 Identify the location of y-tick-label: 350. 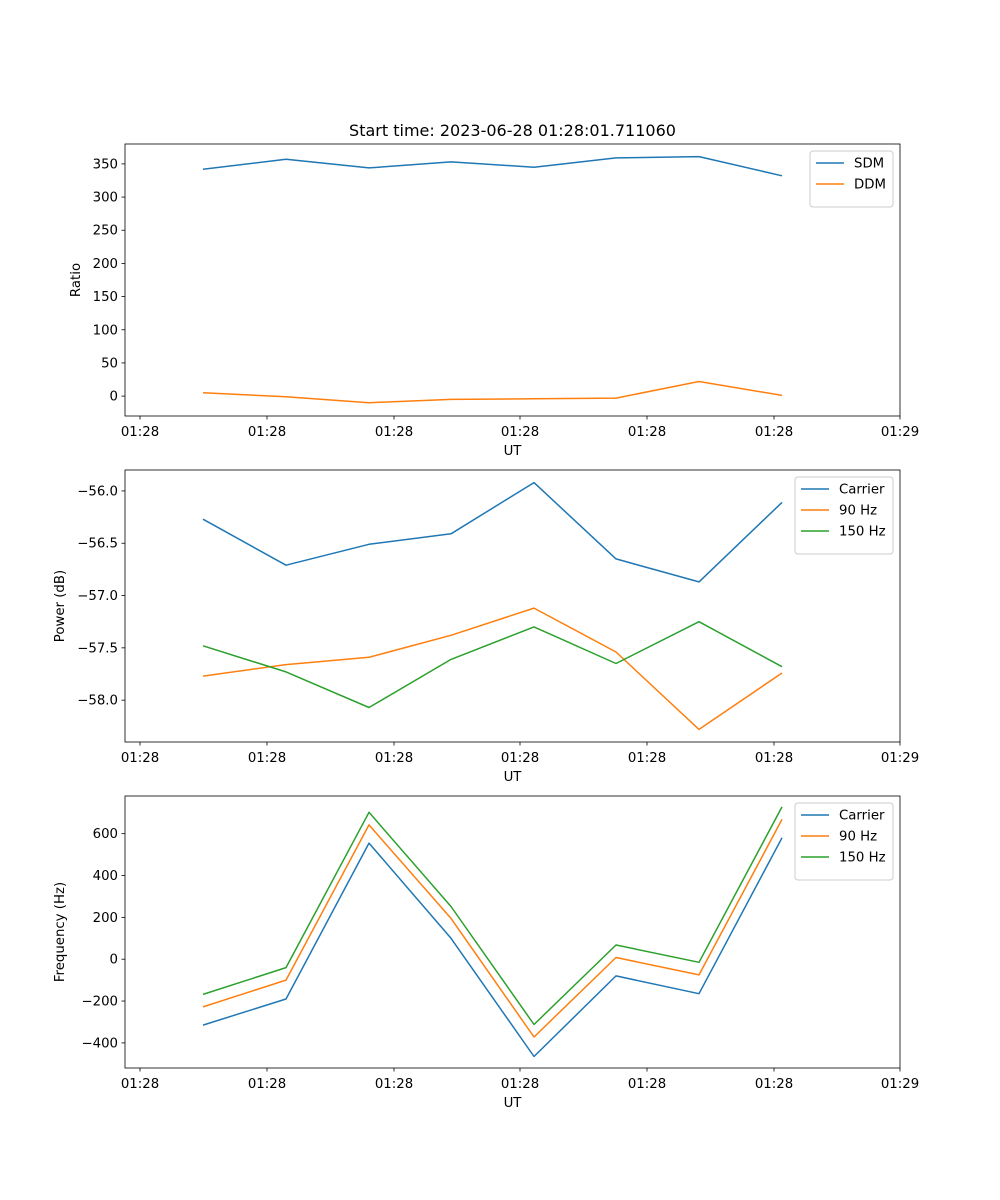
(105, 164).